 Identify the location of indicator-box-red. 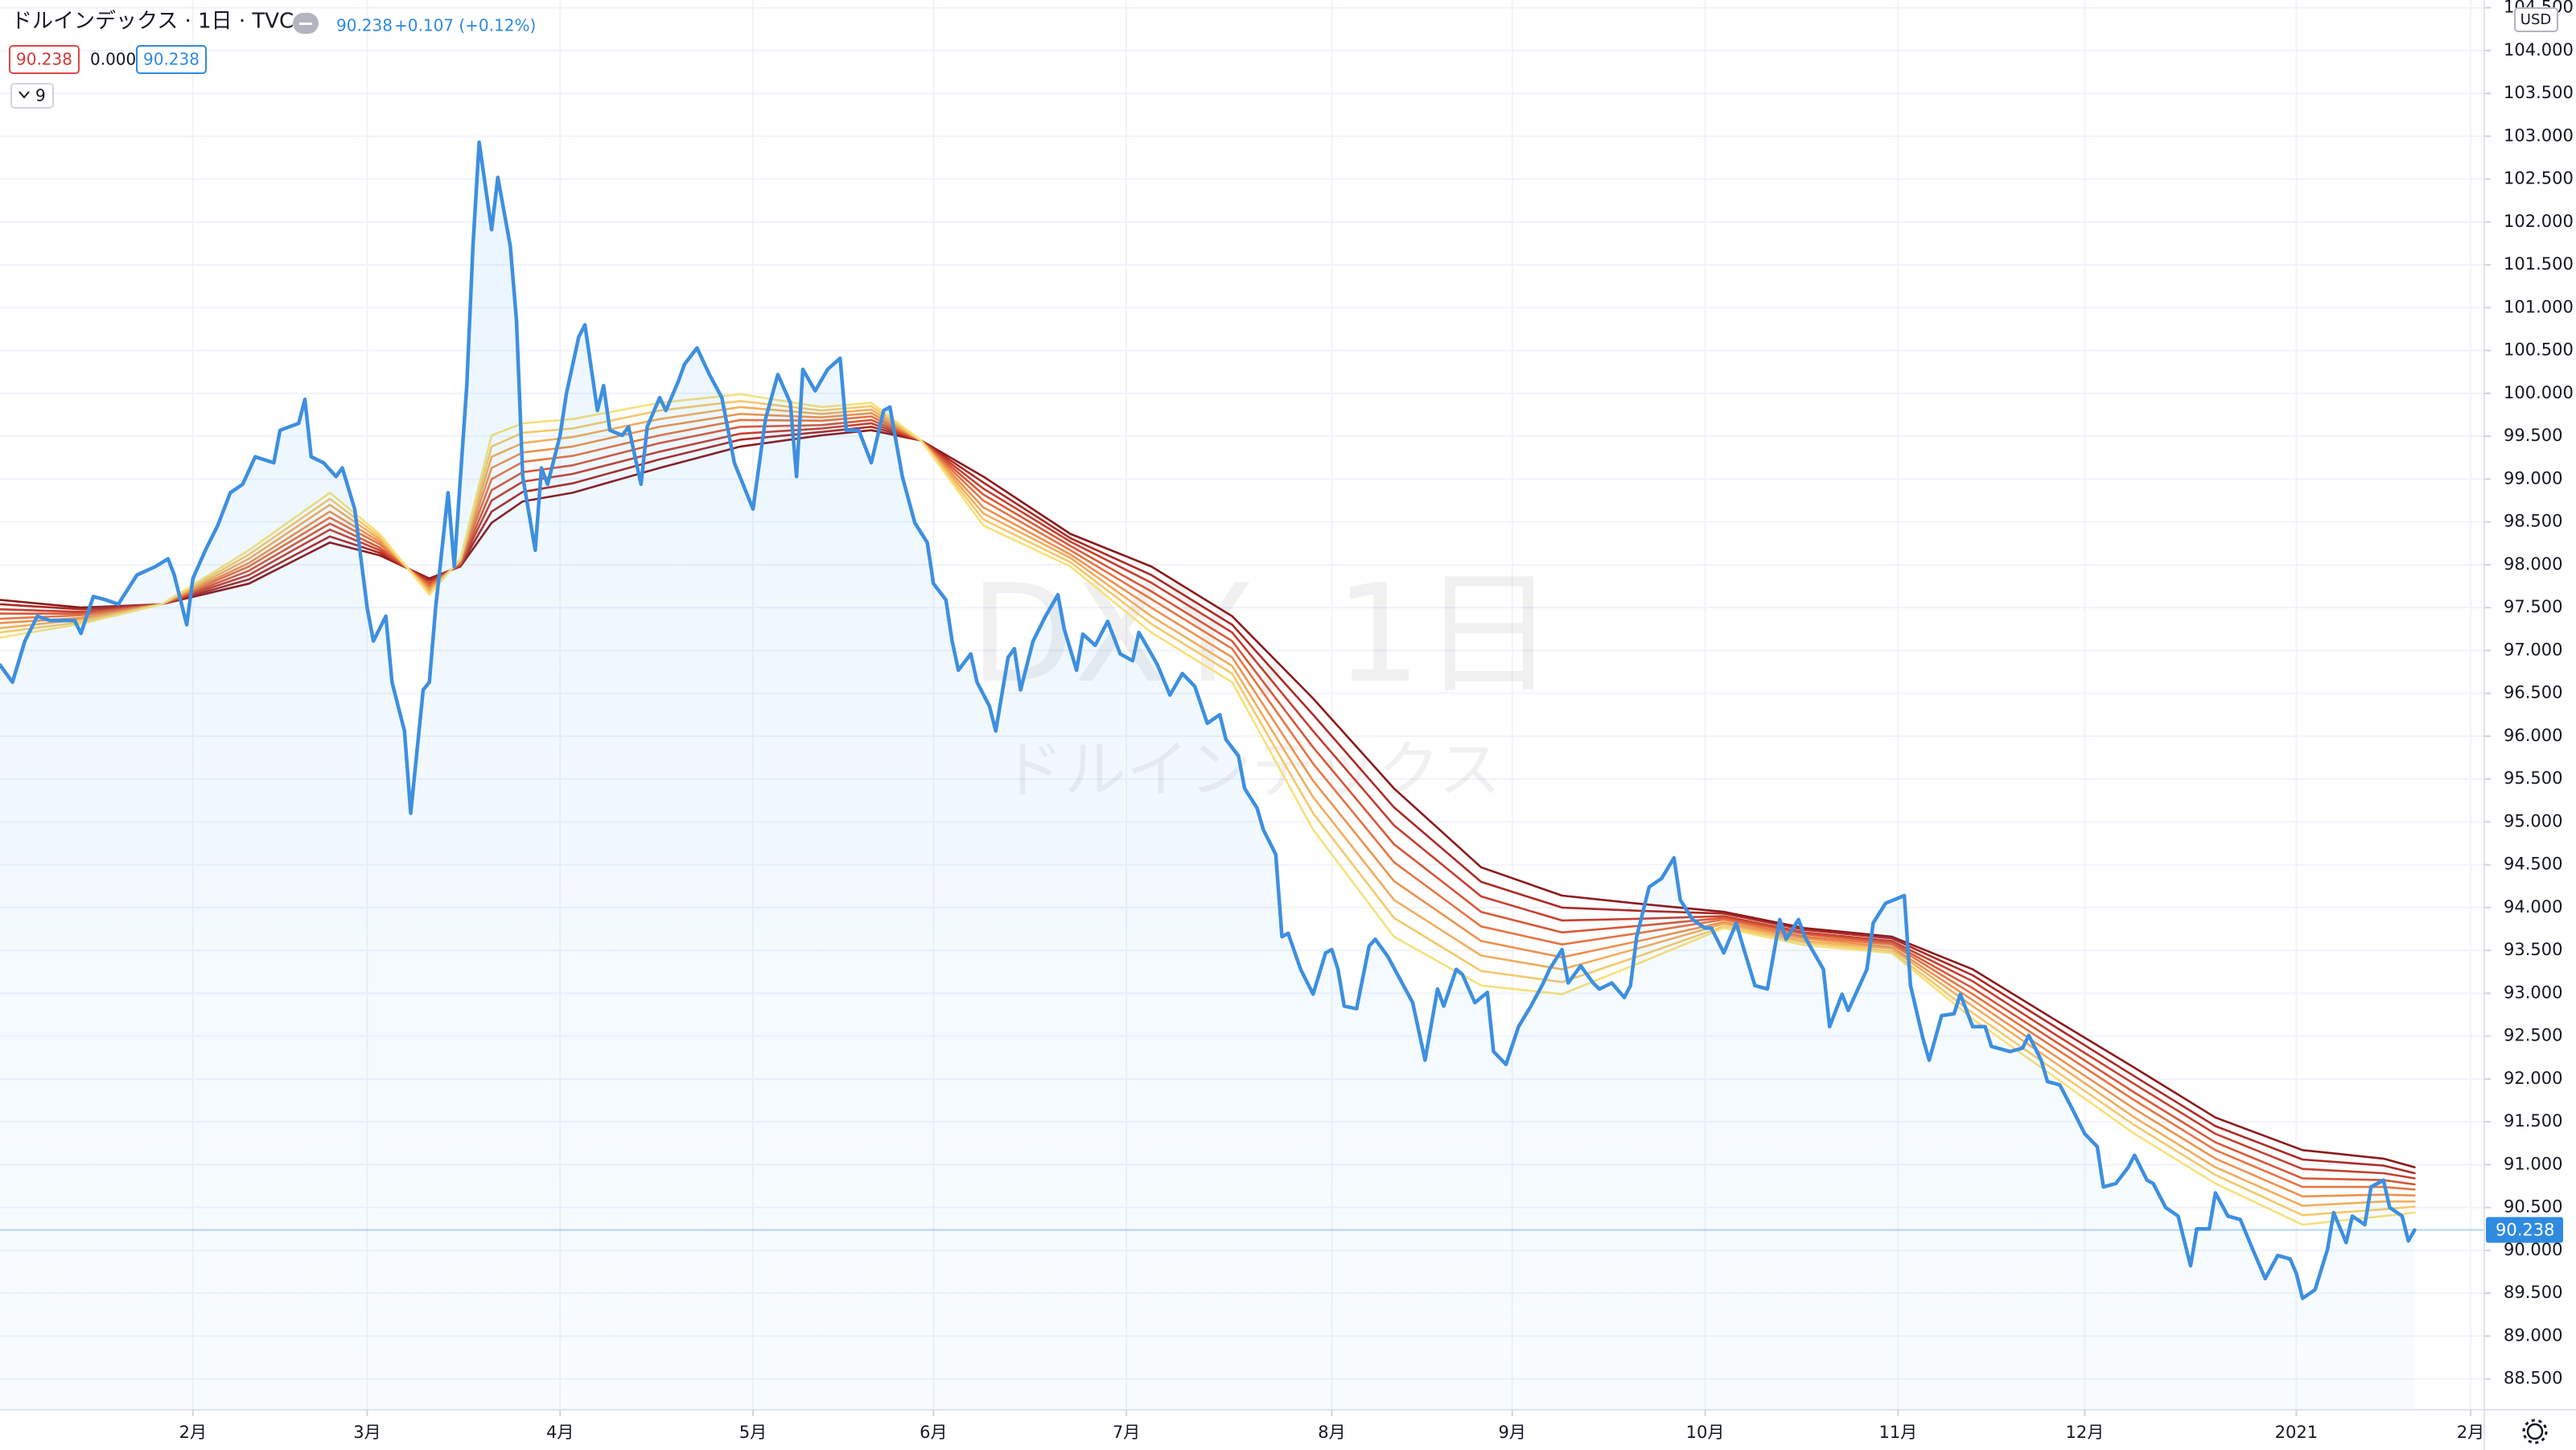
(44, 59).